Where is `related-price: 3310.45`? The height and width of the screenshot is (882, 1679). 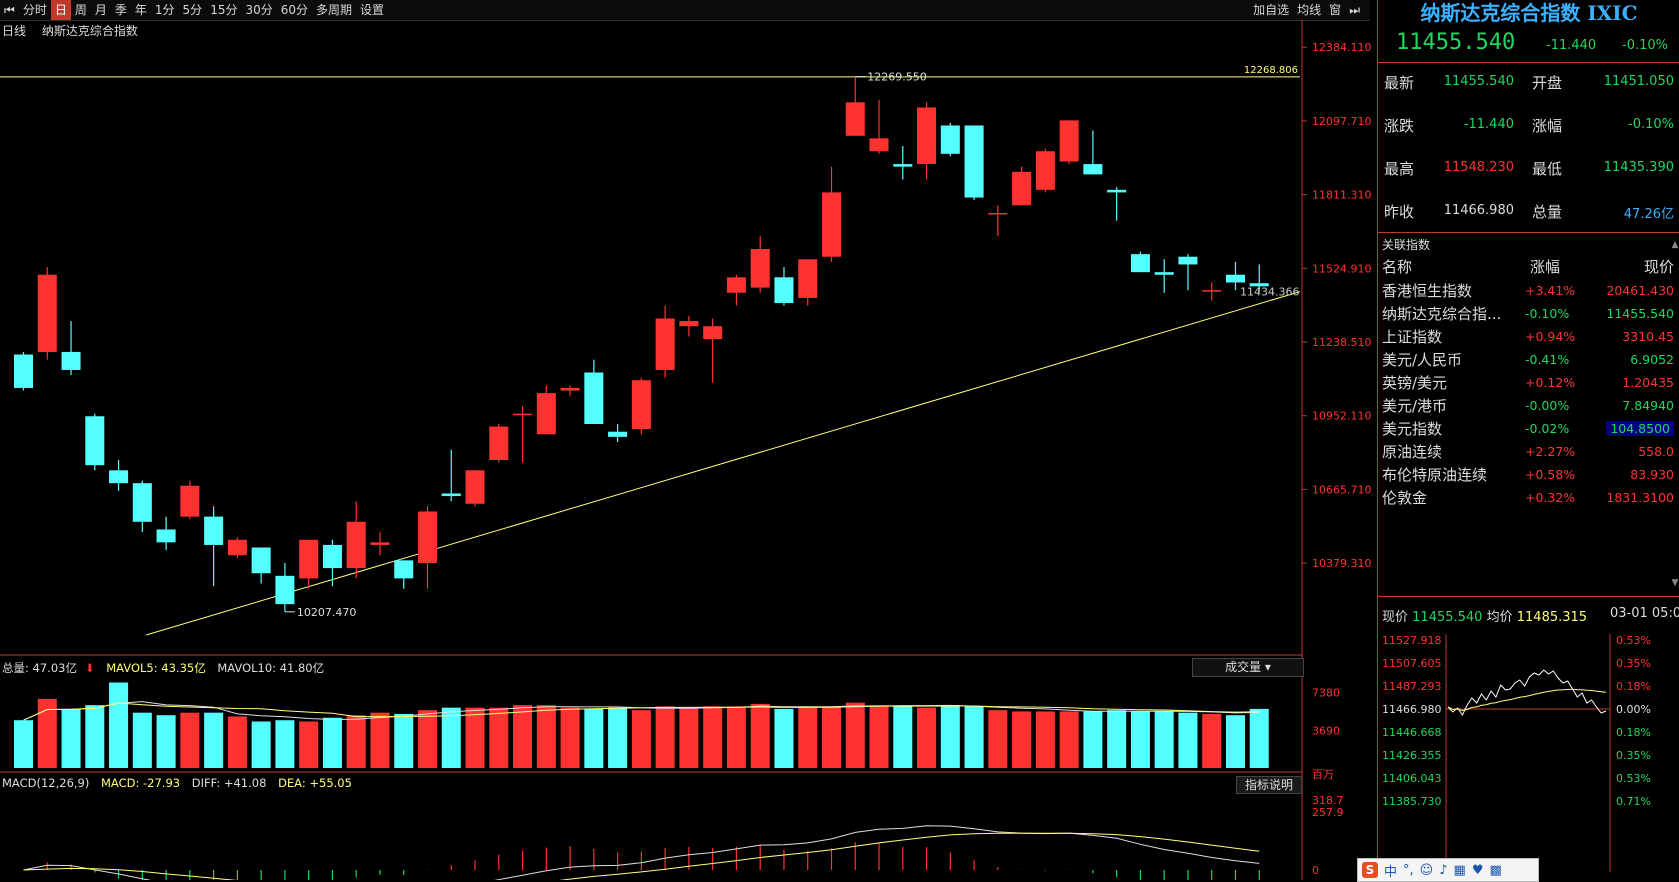 related-price: 3310.45 is located at coordinates (1648, 336).